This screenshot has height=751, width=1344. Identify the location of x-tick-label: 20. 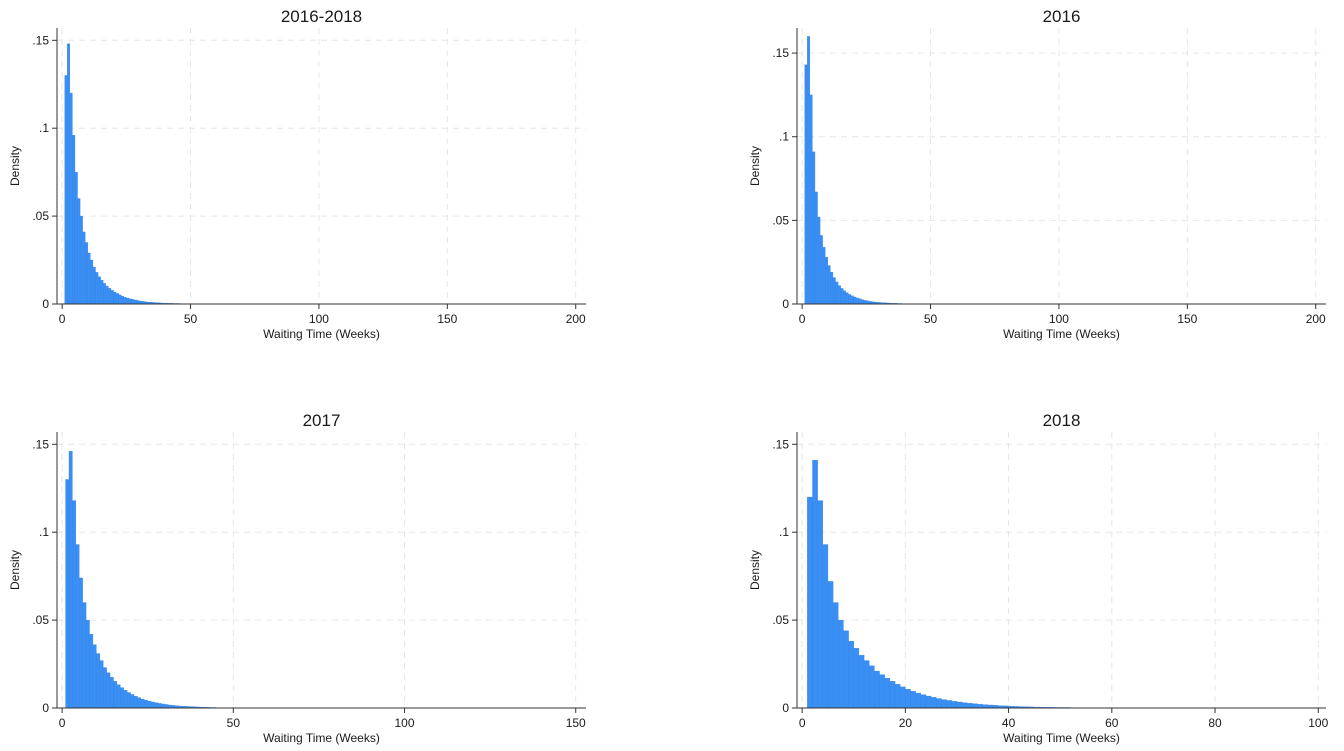
(906, 723).